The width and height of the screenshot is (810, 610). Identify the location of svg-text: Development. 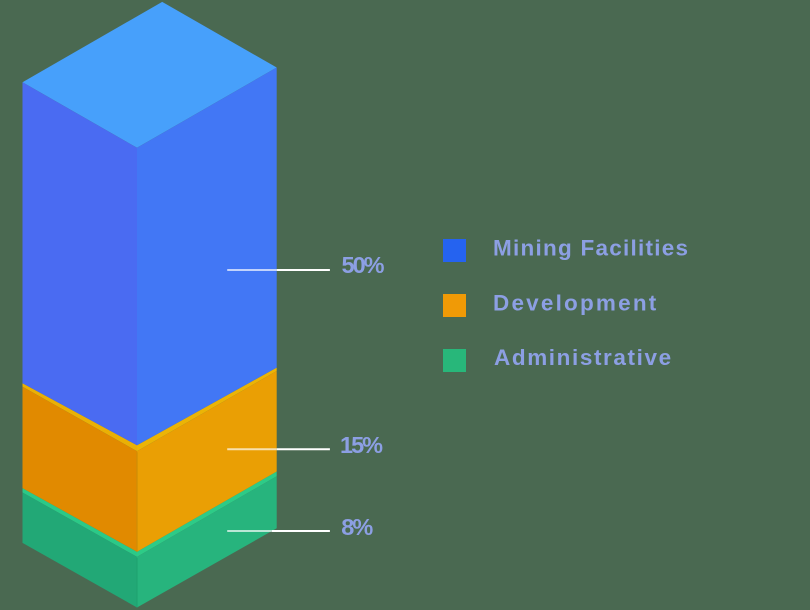
(575, 302).